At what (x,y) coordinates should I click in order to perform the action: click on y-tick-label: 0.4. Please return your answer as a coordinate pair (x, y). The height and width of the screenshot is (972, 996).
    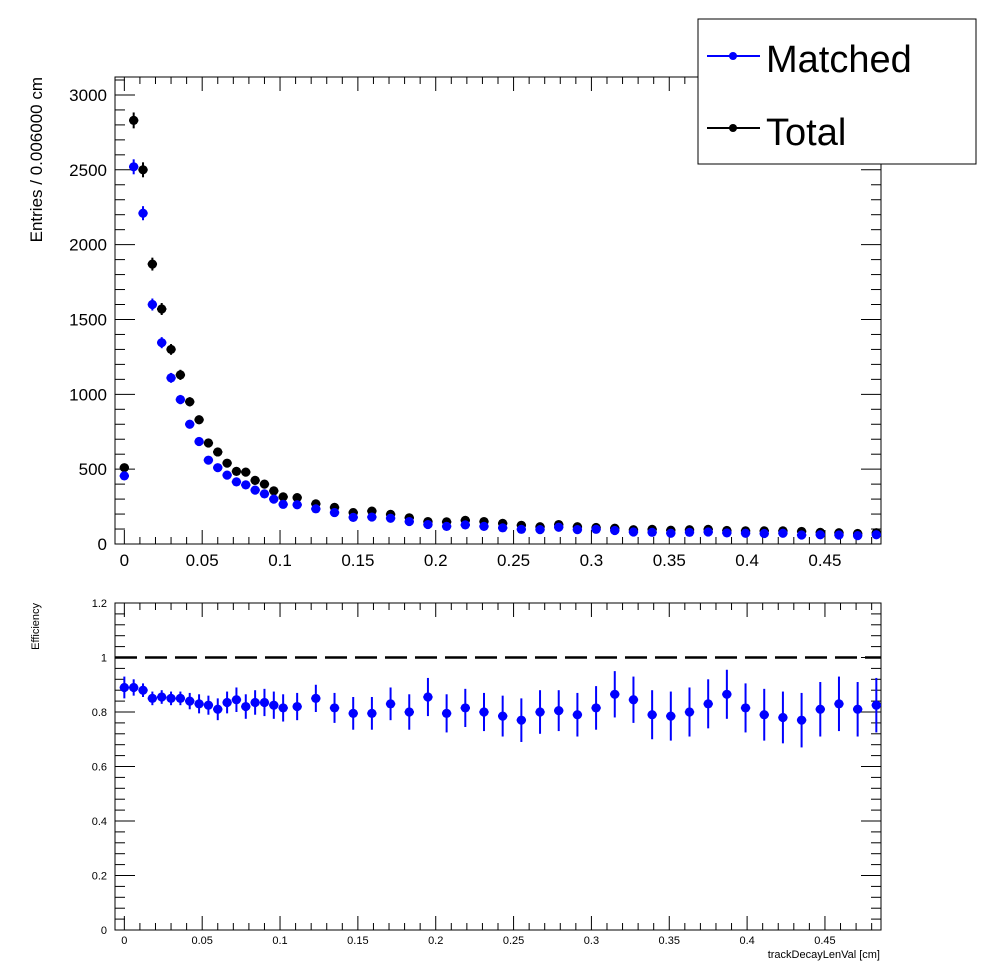
    Looking at the image, I should click on (99, 822).